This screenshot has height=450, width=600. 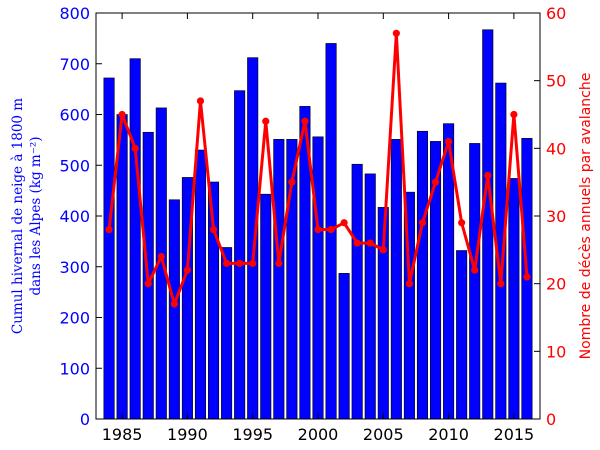 What do you see at coordinates (253, 263) in the screenshot?
I see `deaths-point-1995` at bounding box center [253, 263].